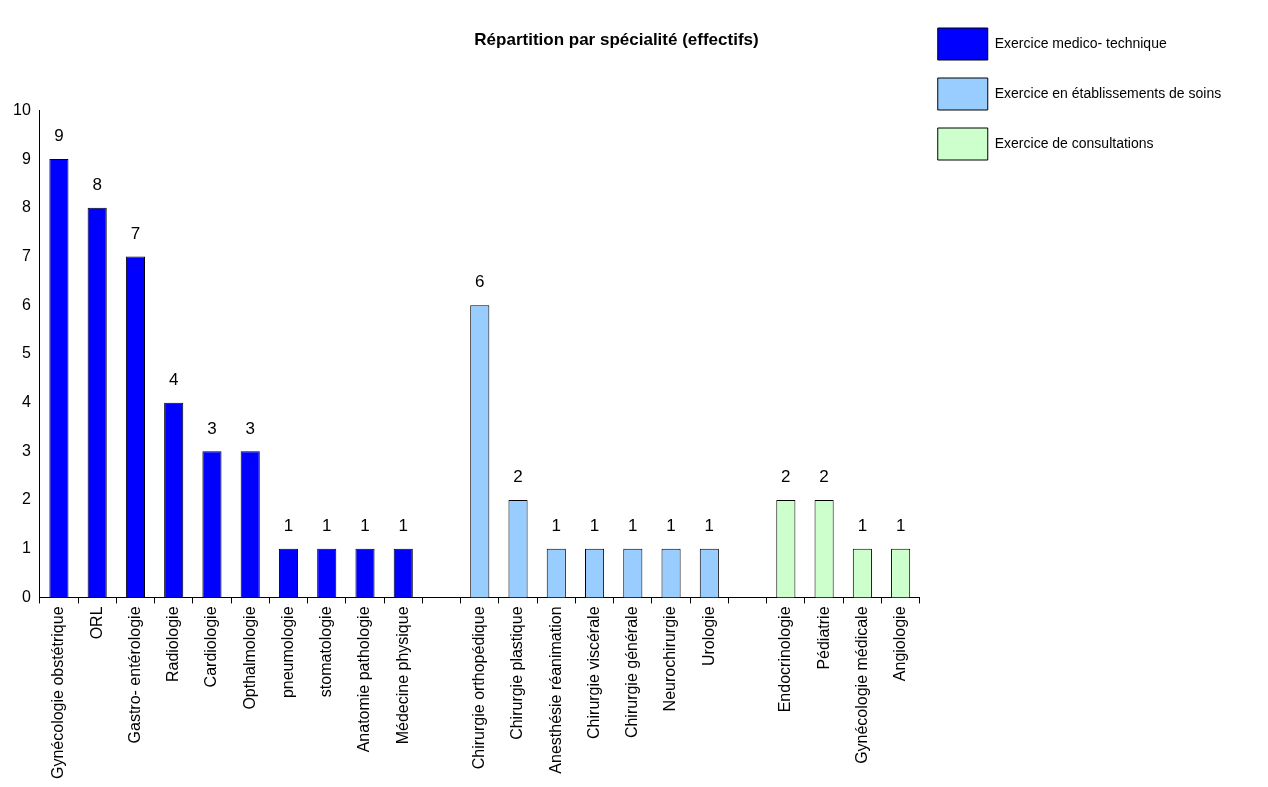  What do you see at coordinates (1080, 42) in the screenshot?
I see `legend-label: Exercice medico- technique` at bounding box center [1080, 42].